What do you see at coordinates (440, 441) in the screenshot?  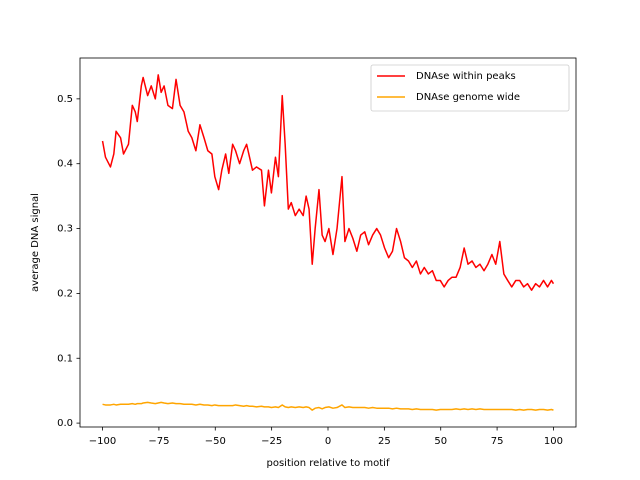 I see `x-tick-label: 50` at bounding box center [440, 441].